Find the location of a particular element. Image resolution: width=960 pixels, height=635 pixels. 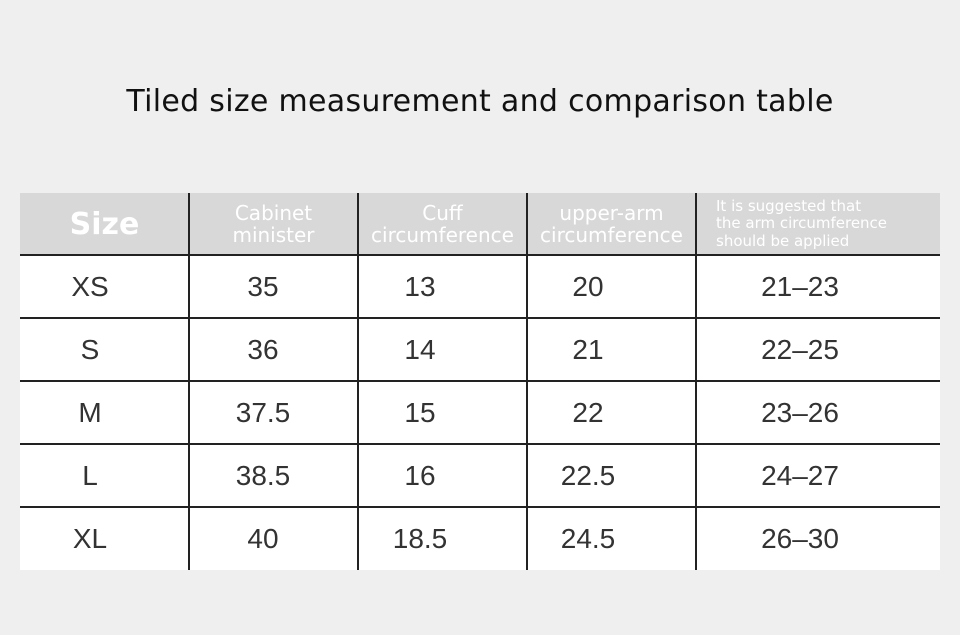

table-cell: 18.5 is located at coordinates (420, 538).